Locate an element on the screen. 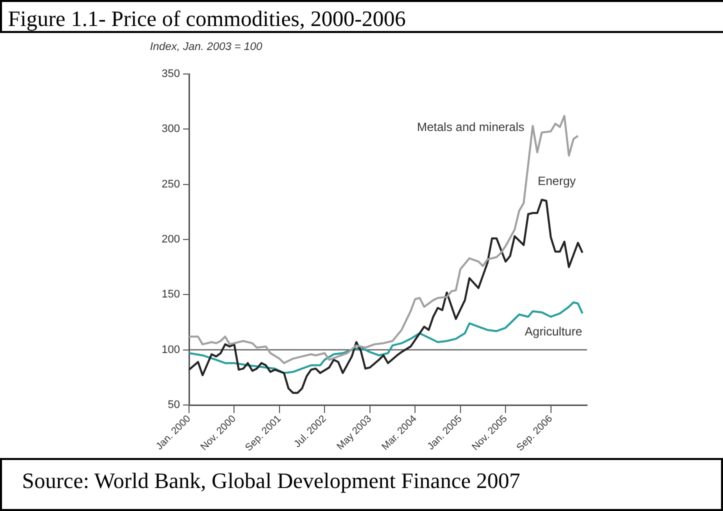 This screenshot has height=511, width=723. series-label: Agriculture is located at coordinates (553, 331).